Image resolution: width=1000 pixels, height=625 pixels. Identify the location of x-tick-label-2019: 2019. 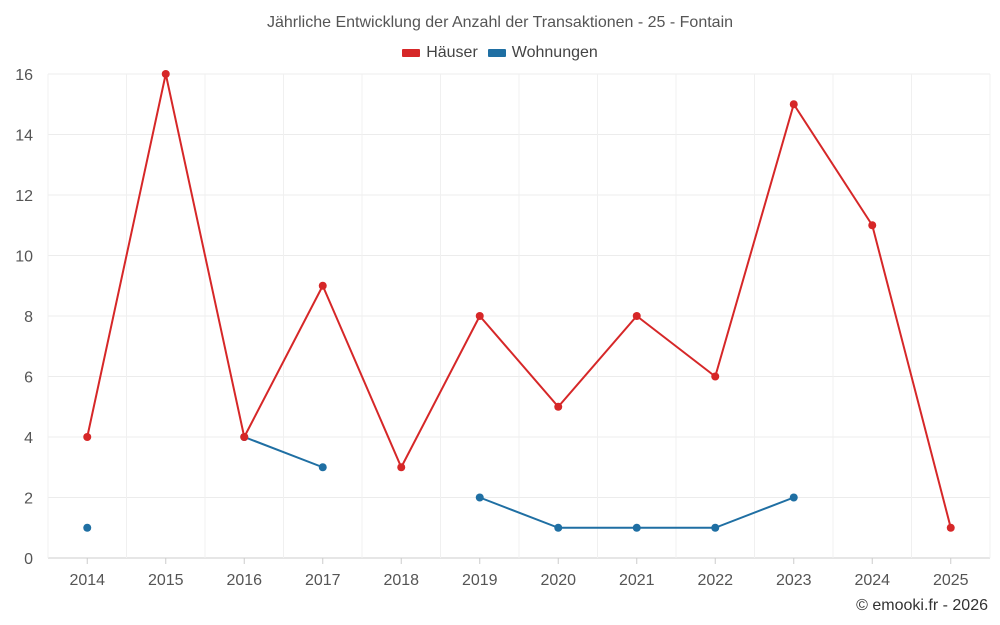
(480, 580).